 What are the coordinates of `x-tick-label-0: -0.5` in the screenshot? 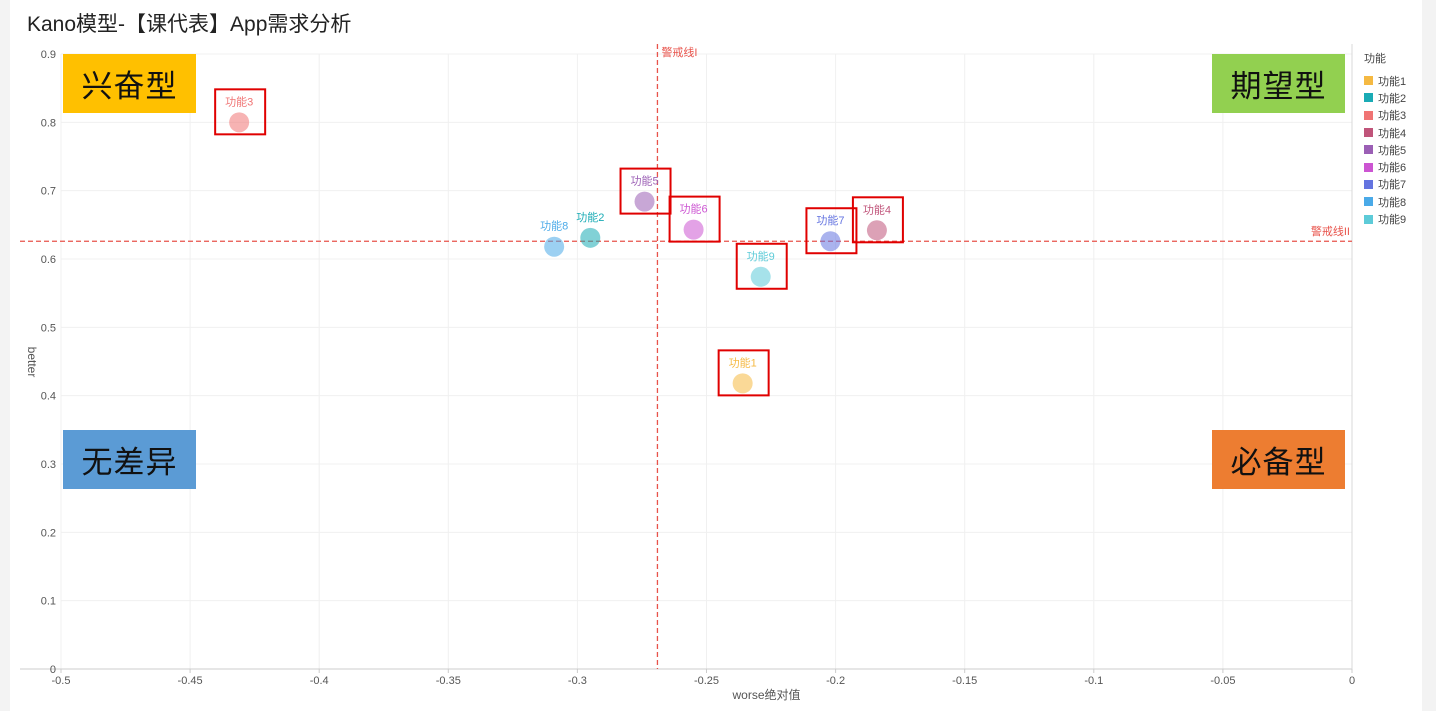 It's located at (61, 681).